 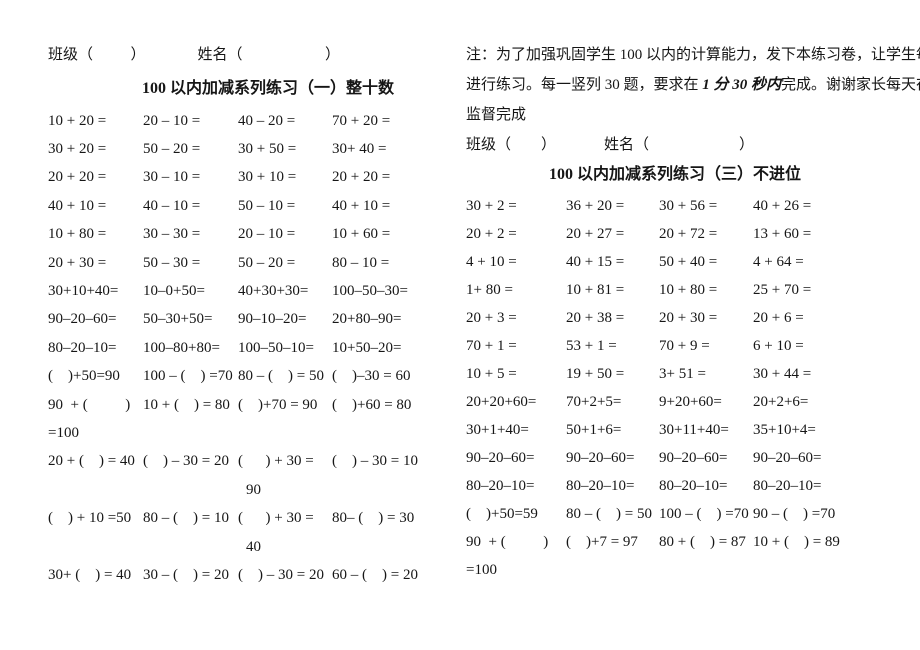 I want to click on problem-expression: 30+ 40 =, so click(x=359, y=149).